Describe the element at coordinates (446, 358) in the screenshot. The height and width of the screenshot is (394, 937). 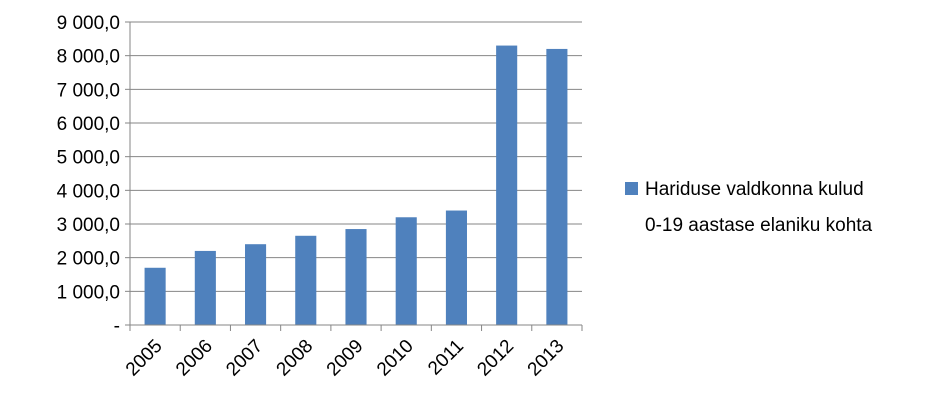
I see `x-tick-label: 2011` at that location.